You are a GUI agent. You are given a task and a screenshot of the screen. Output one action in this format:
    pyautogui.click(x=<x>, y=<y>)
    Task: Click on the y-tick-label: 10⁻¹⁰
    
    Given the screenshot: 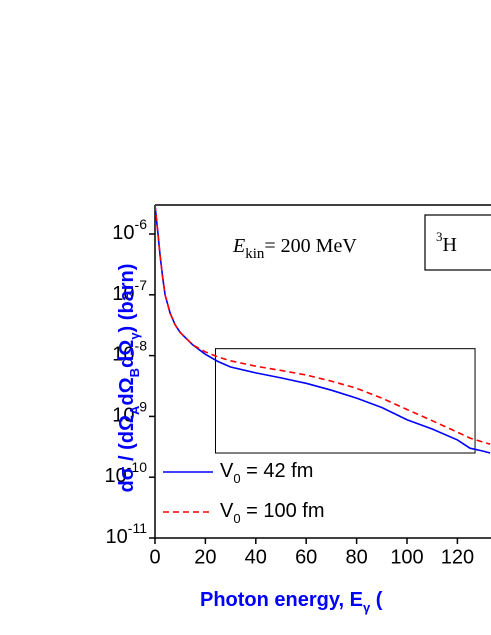 What is the action you would take?
    pyautogui.click(x=126, y=473)
    